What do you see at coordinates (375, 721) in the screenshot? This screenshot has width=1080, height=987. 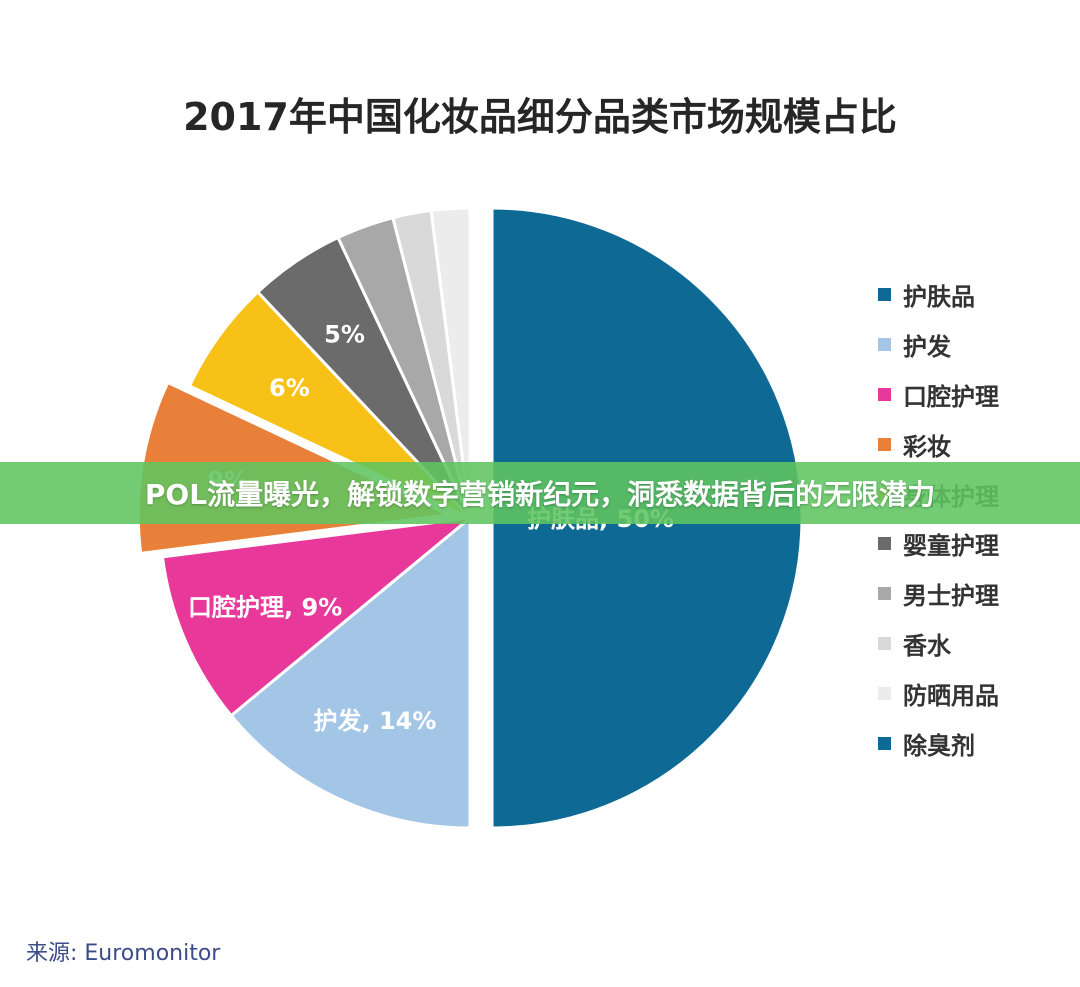 I see `slice-label-护发: 护发, 14%` at bounding box center [375, 721].